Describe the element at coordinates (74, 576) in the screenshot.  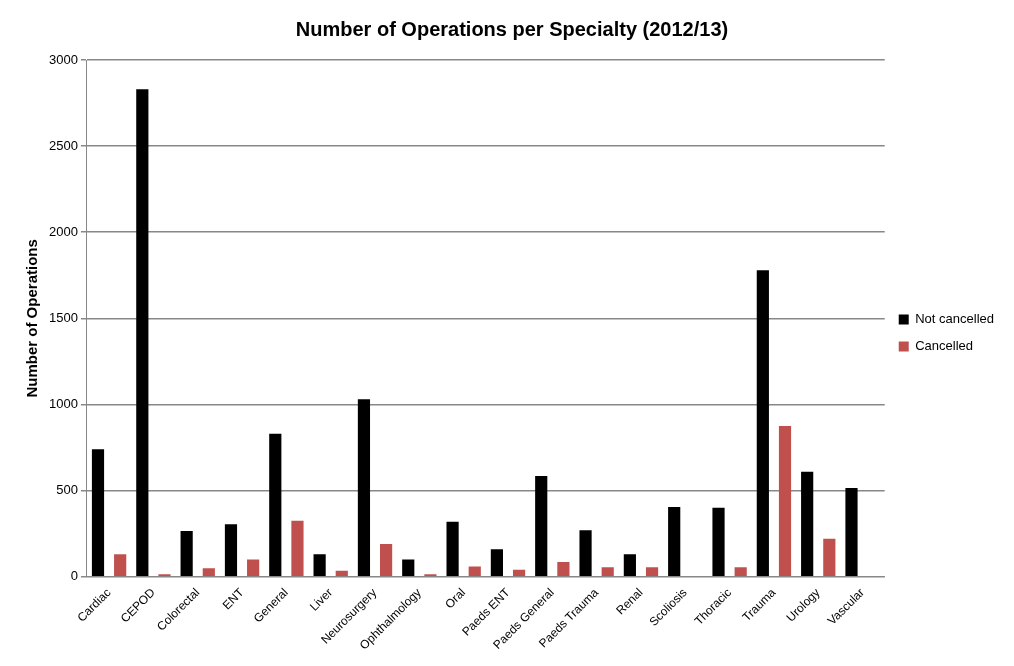
I see `y-tick-label: 0` at that location.